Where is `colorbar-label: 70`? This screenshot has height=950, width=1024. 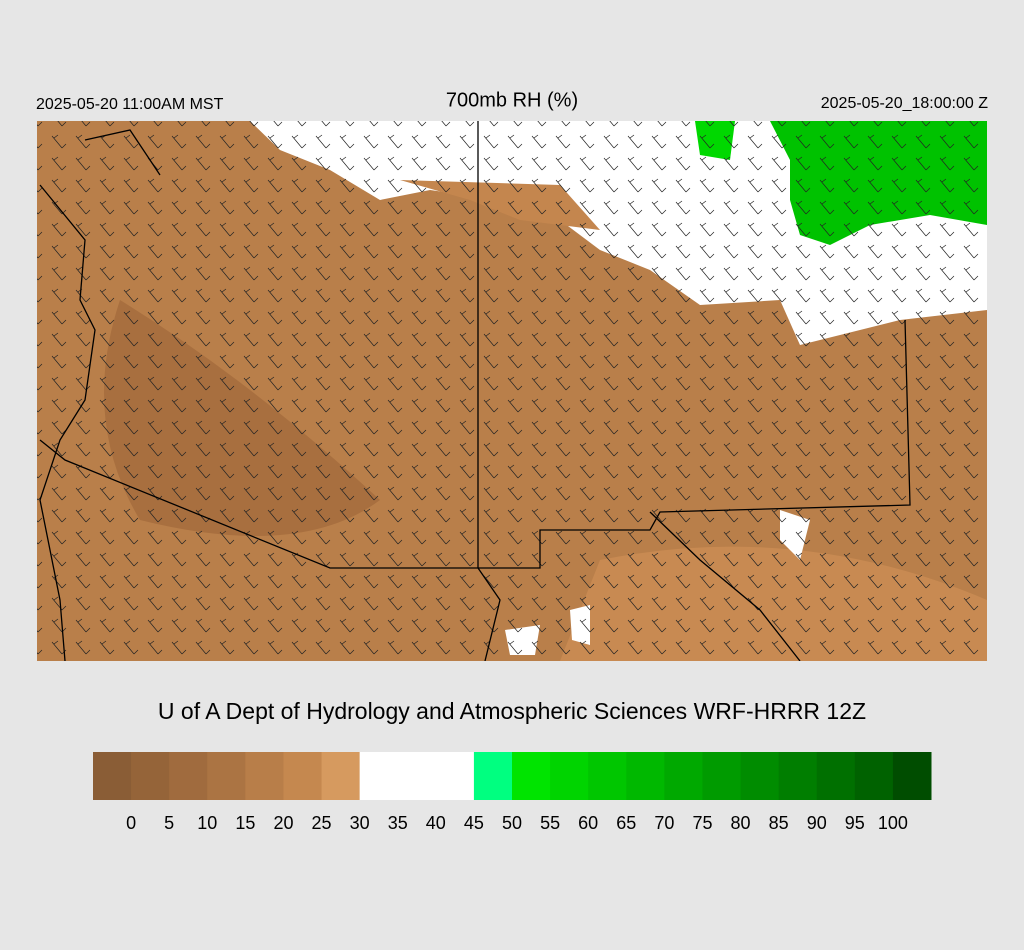 colorbar-label: 70 is located at coordinates (664, 823).